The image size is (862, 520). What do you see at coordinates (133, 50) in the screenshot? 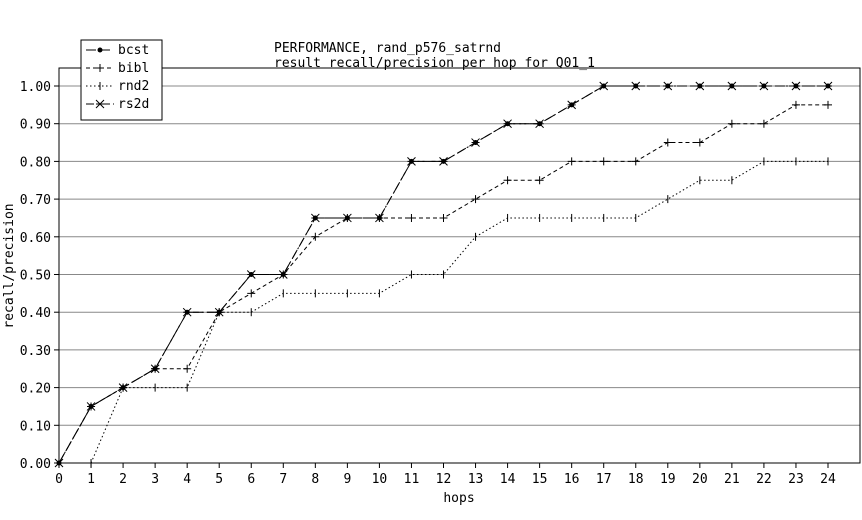
I see `legend-label: bcst` at bounding box center [133, 50].